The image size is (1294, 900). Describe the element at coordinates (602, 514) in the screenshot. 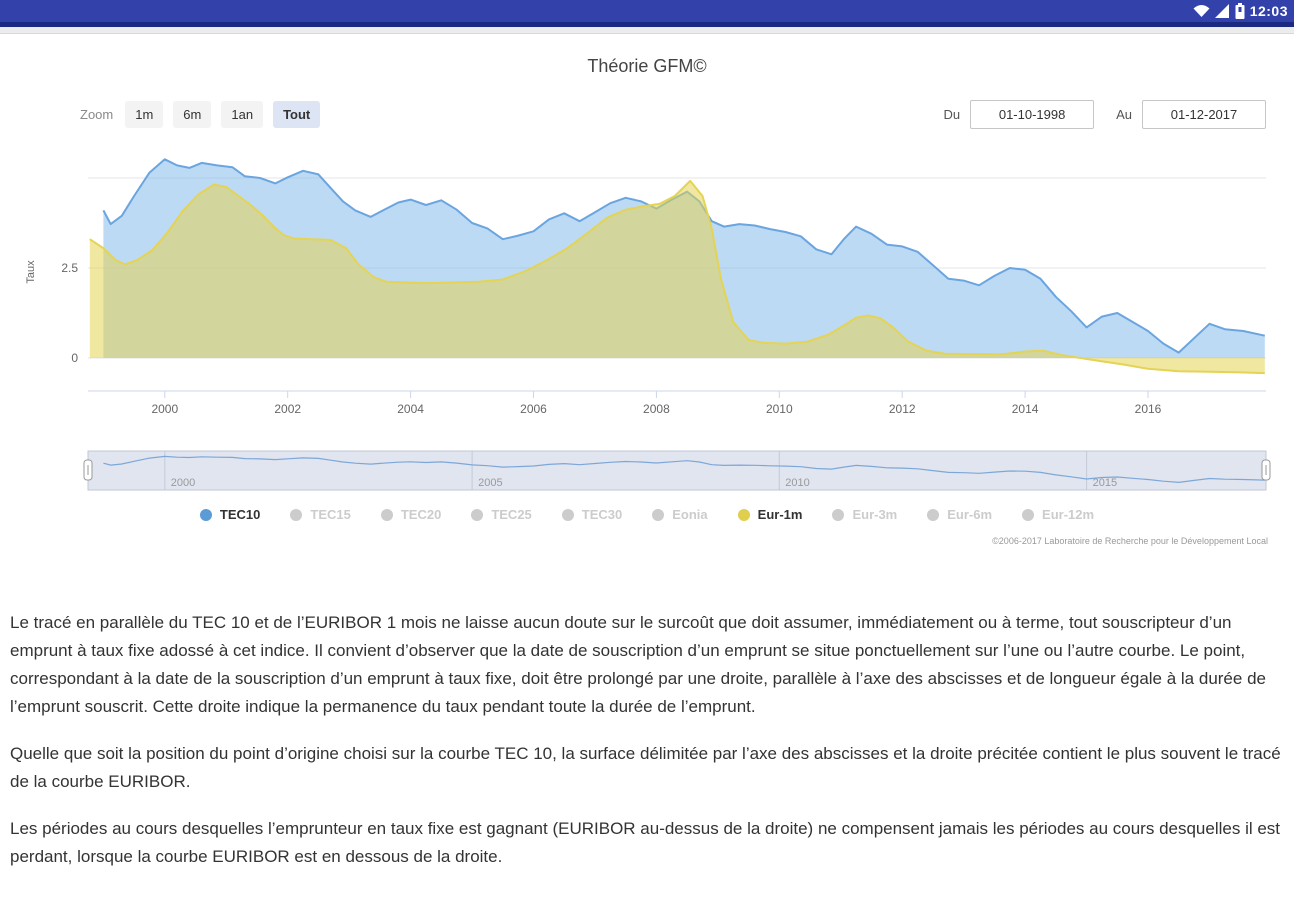

I see `legend-label: TEC30` at that location.